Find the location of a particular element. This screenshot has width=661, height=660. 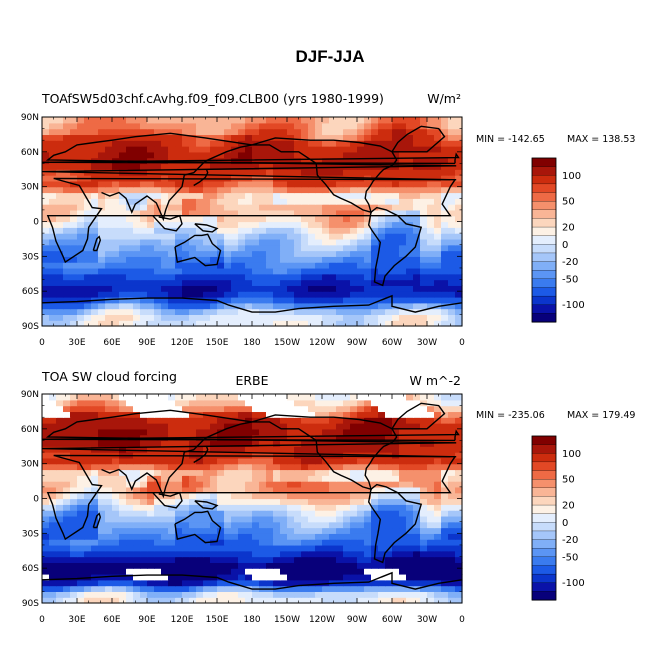

panel-units: W m^-2 is located at coordinates (435, 380).